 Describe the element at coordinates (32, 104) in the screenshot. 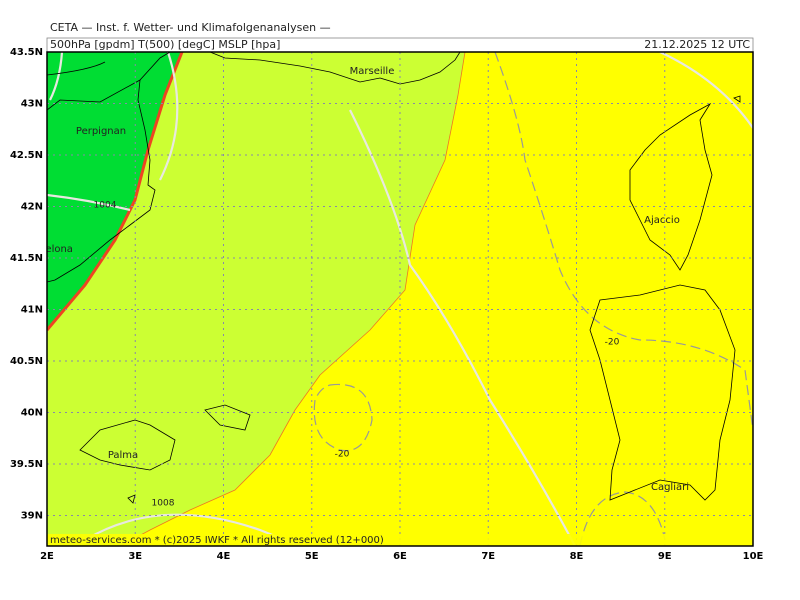

I see `latitude-label: 43N` at that location.